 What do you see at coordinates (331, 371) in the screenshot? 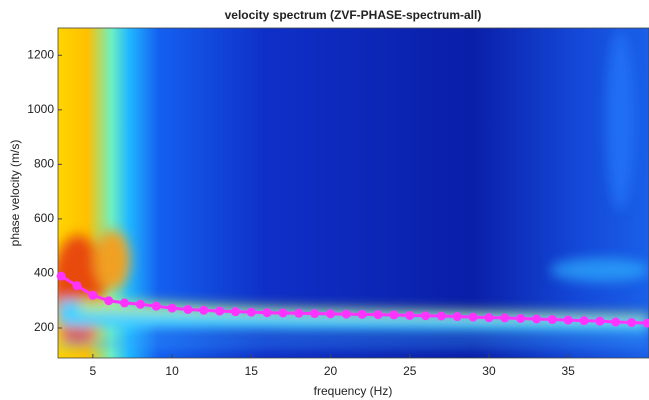
I see `x-tick-label: 20` at bounding box center [331, 371].